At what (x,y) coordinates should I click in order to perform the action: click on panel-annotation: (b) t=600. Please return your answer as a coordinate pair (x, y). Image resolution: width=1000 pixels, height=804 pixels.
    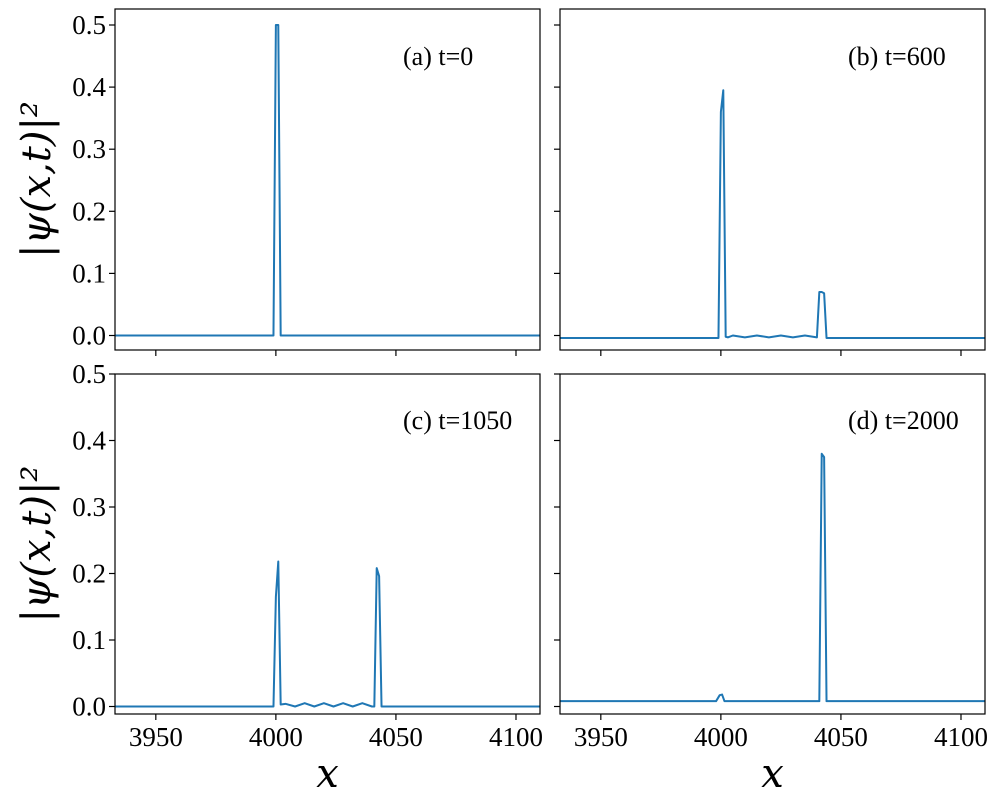
    Looking at the image, I should click on (897, 56).